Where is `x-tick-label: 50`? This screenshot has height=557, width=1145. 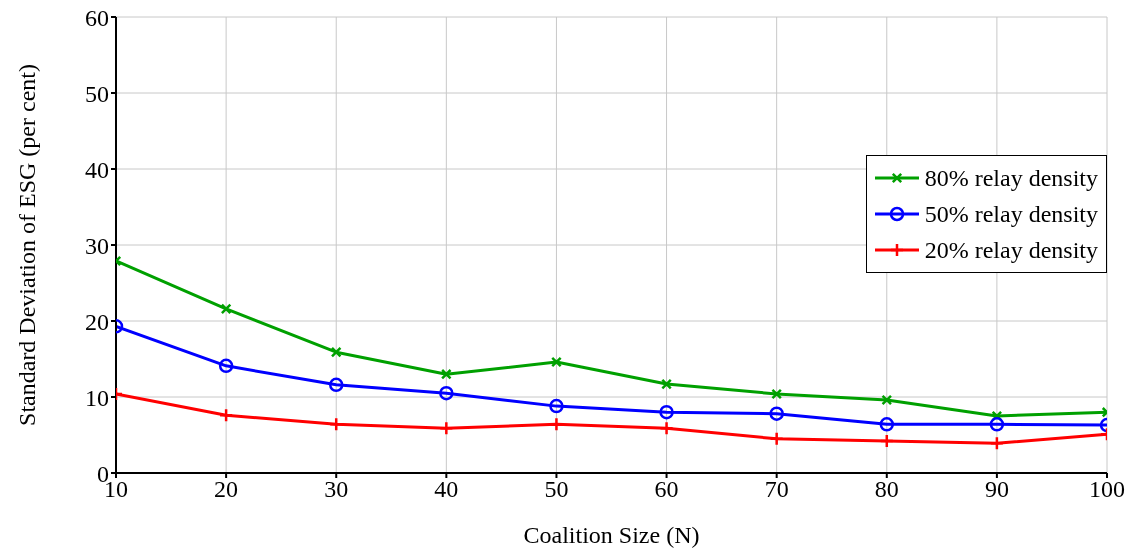
x-tick-label: 50 is located at coordinates (556, 489).